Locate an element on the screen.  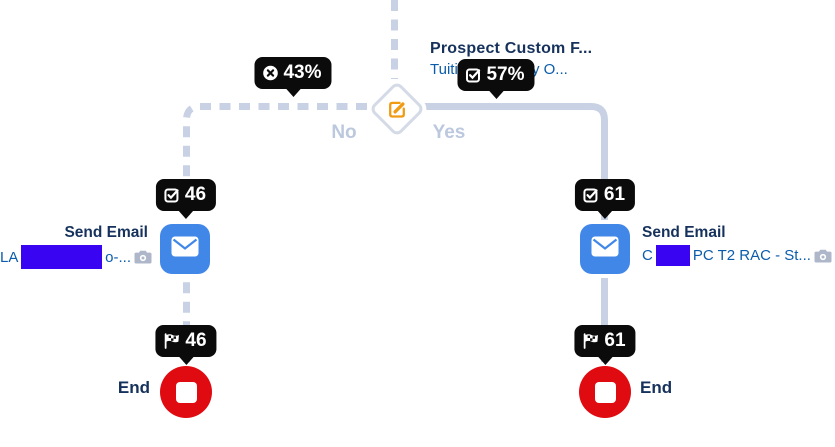
no-email-count-badge: 46 is located at coordinates (186, 195).